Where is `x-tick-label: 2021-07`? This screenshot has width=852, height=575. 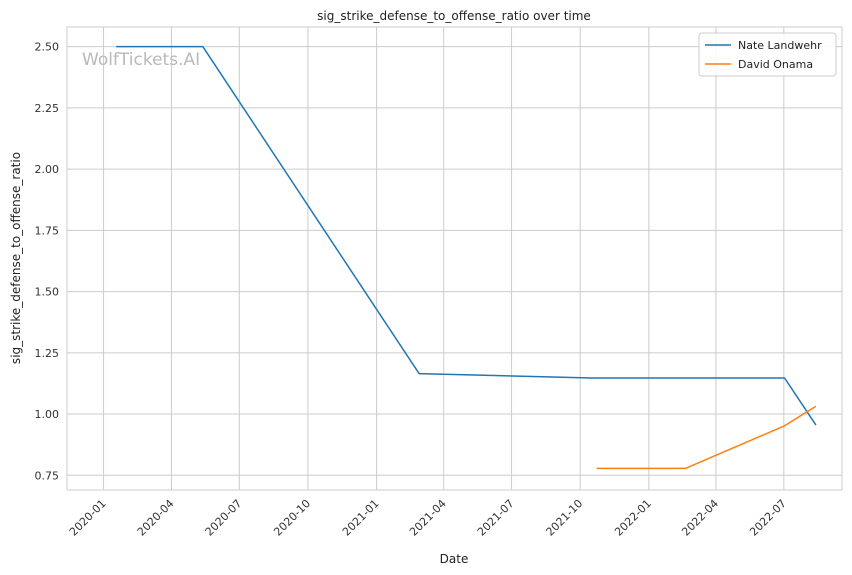 x-tick-label: 2021-07 is located at coordinates (496, 518).